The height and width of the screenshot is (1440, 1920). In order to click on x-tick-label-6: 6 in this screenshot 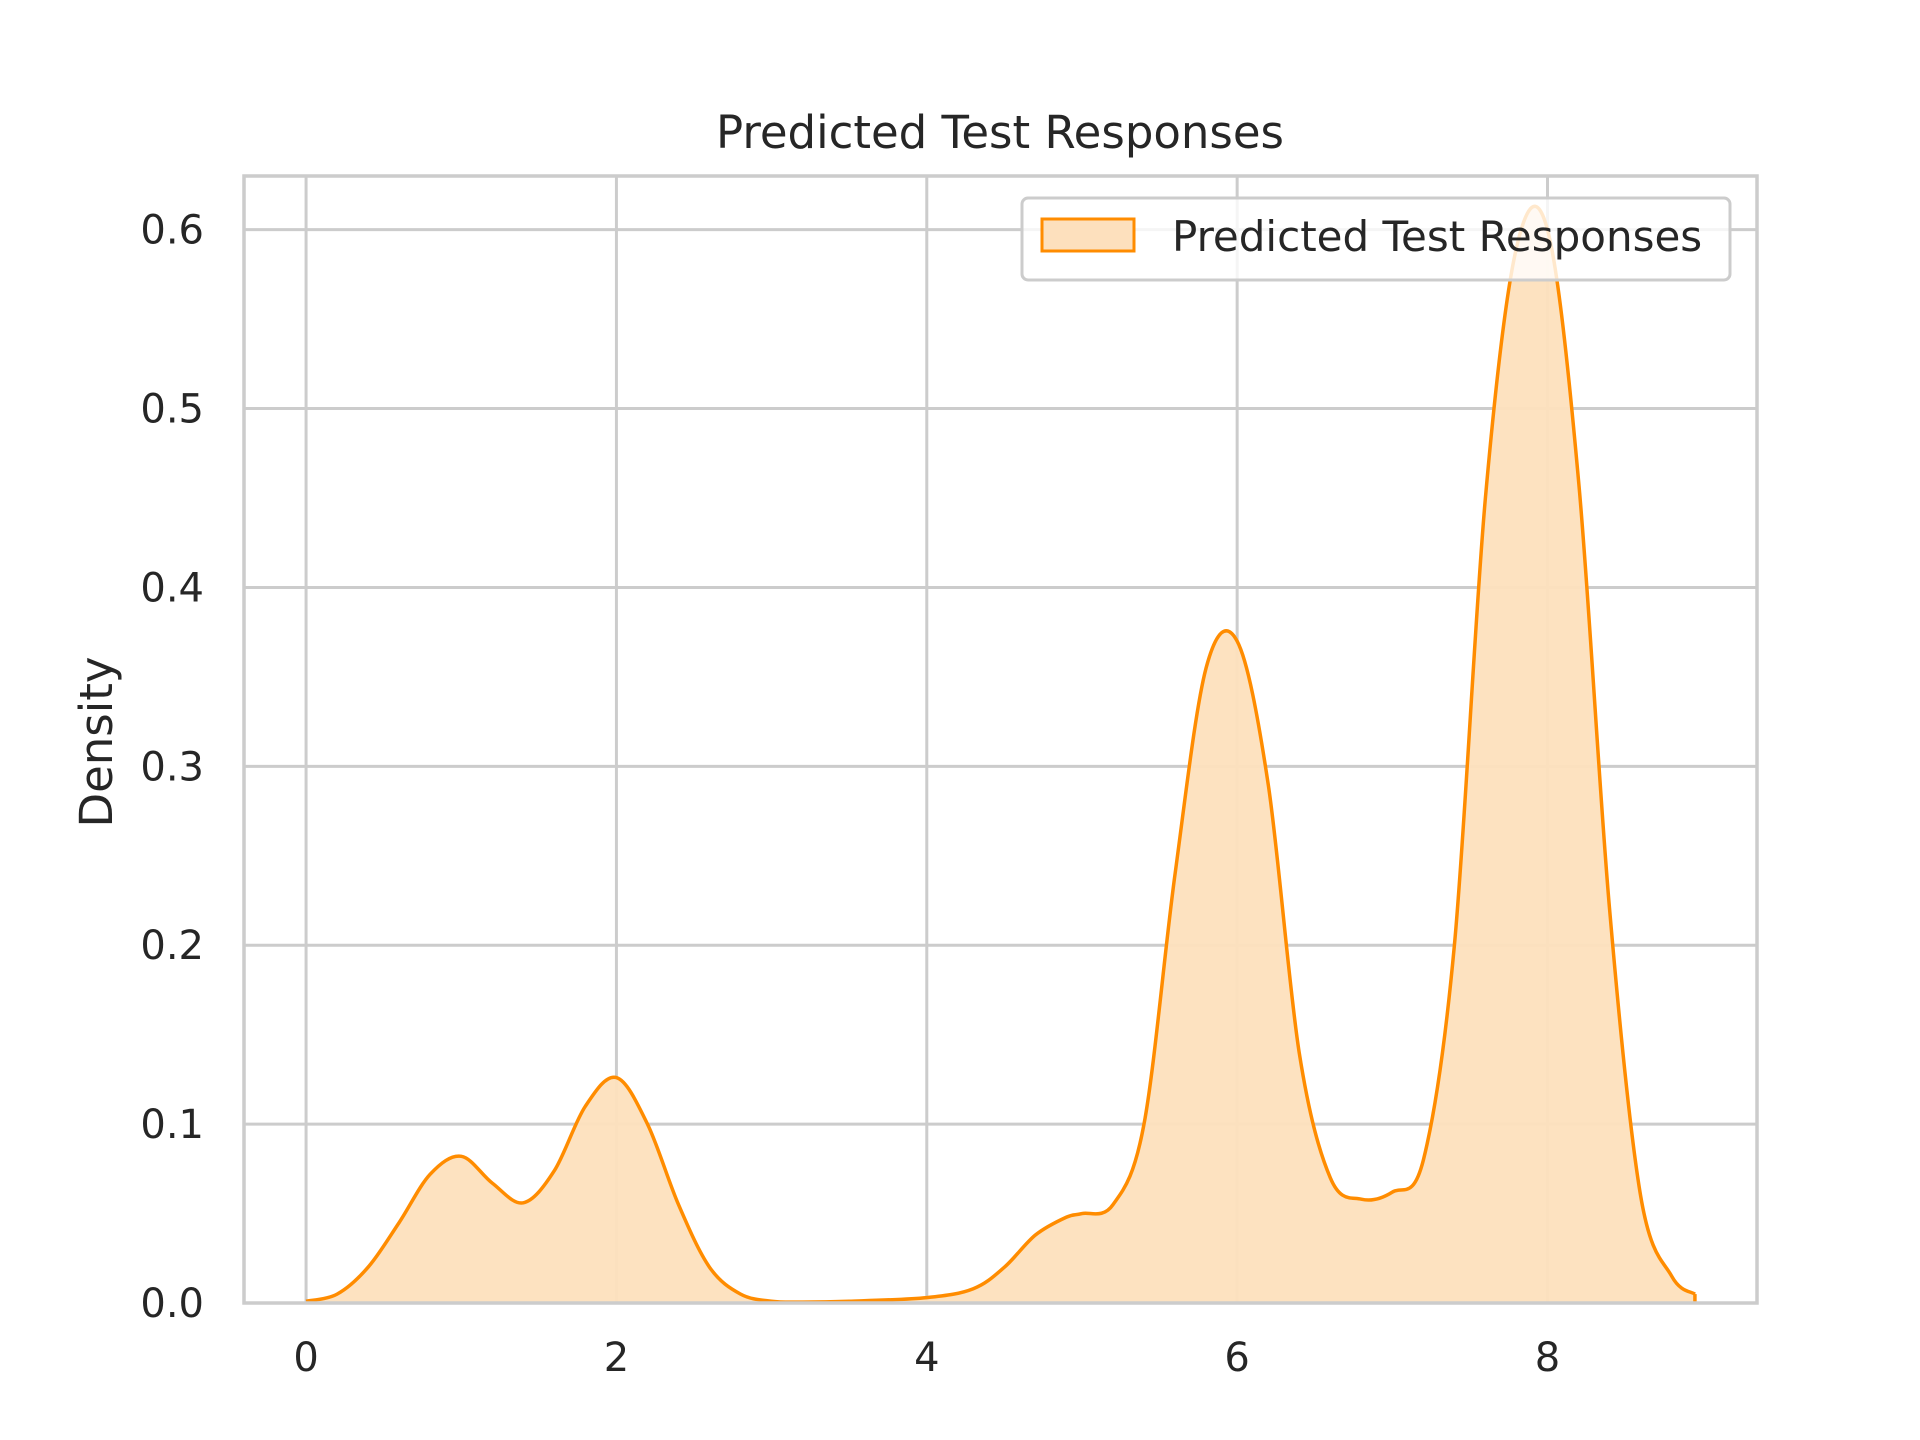, I will do `click(1236, 1358)`.